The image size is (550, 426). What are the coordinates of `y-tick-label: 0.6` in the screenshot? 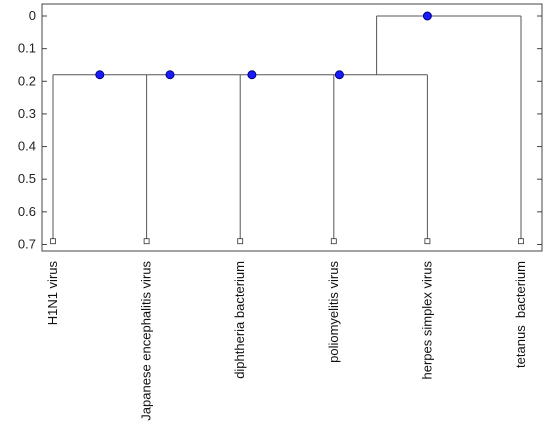 It's located at (27, 211).